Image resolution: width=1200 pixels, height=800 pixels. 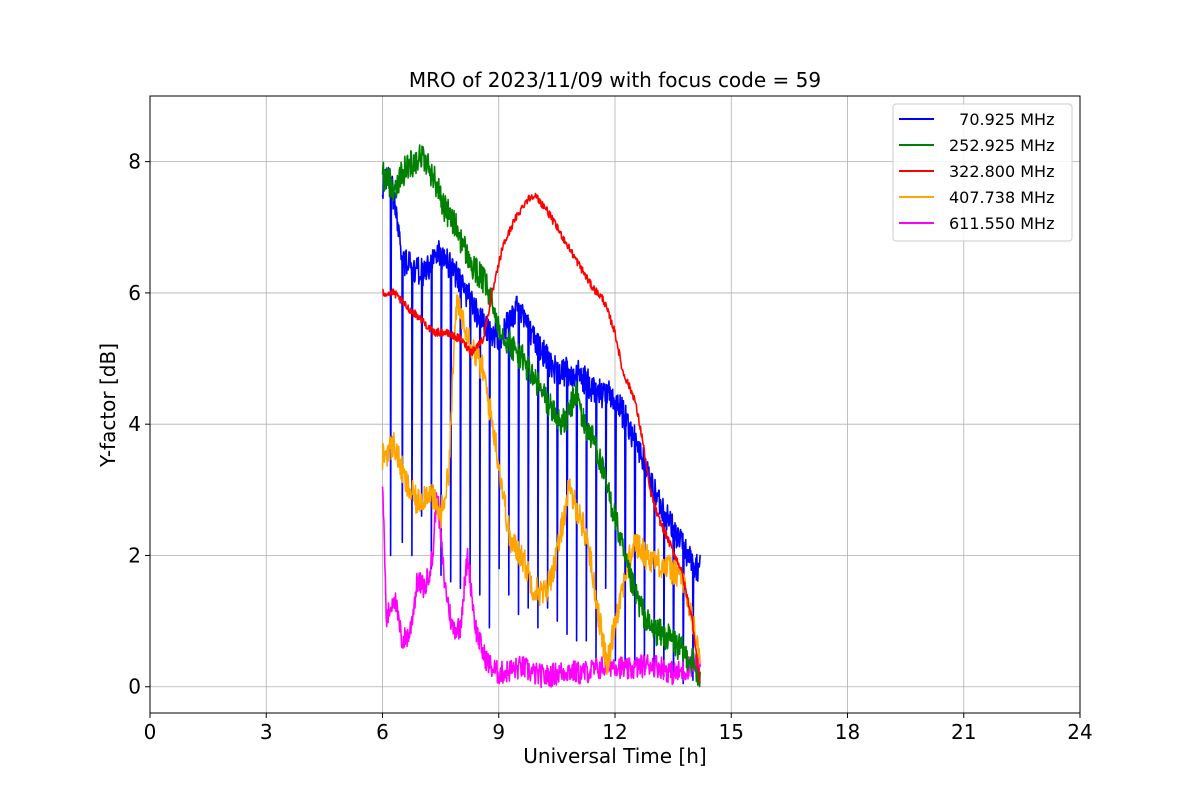 I want to click on y-tick-label: 2, so click(x=134, y=555).